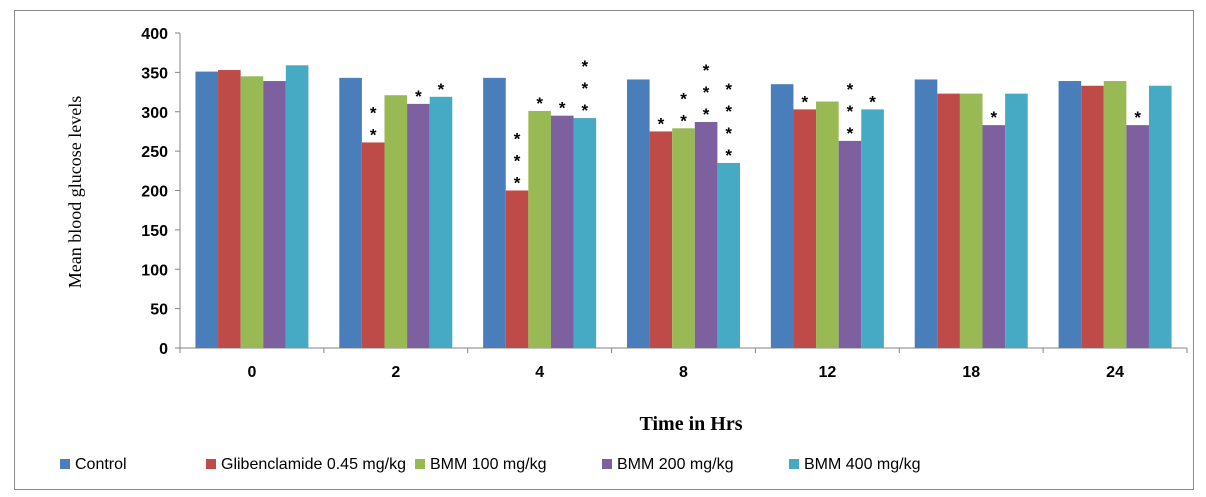  I want to click on y-axis: 0 50 100 150 200 250 300 350 400, so click(161, 192).